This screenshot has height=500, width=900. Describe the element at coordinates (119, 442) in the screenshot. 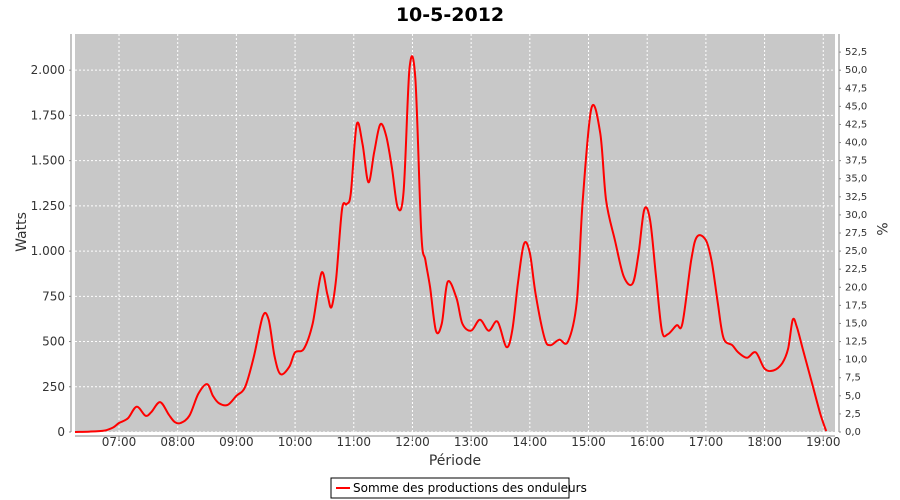

I see `x-tick-label: 07:00` at that location.